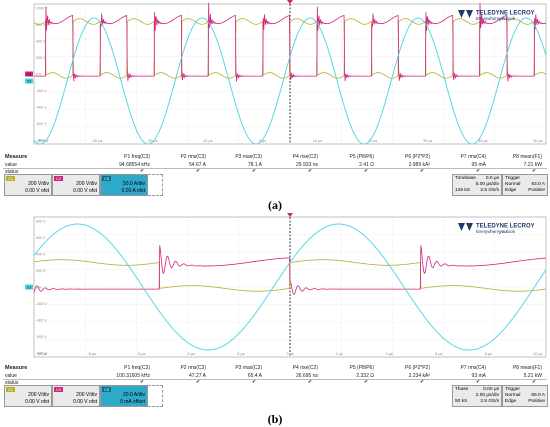 The width and height of the screenshot is (550, 427). Describe the element at coordinates (11, 178) in the screenshot. I see `channel-tag: C1` at that location.